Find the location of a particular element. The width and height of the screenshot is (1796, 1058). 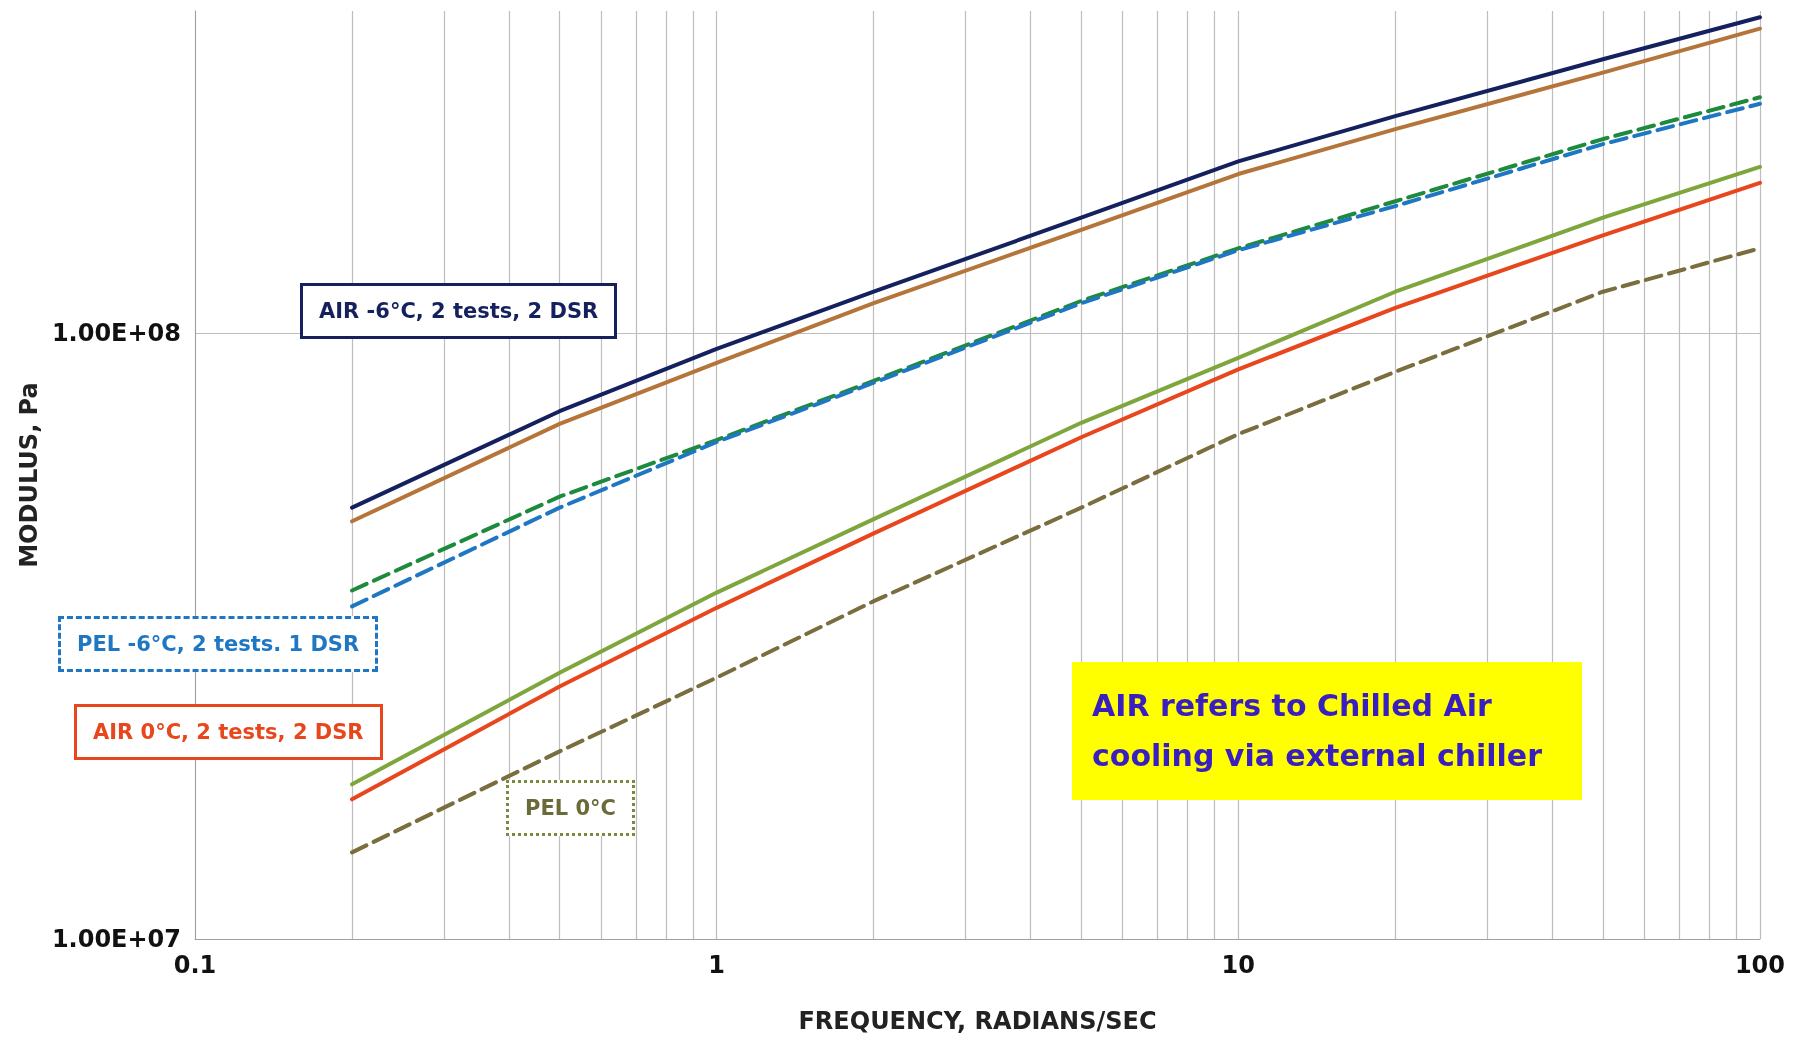

x-axis-title: FREQUENCY, RADIANS/SEC is located at coordinates (977, 1021).